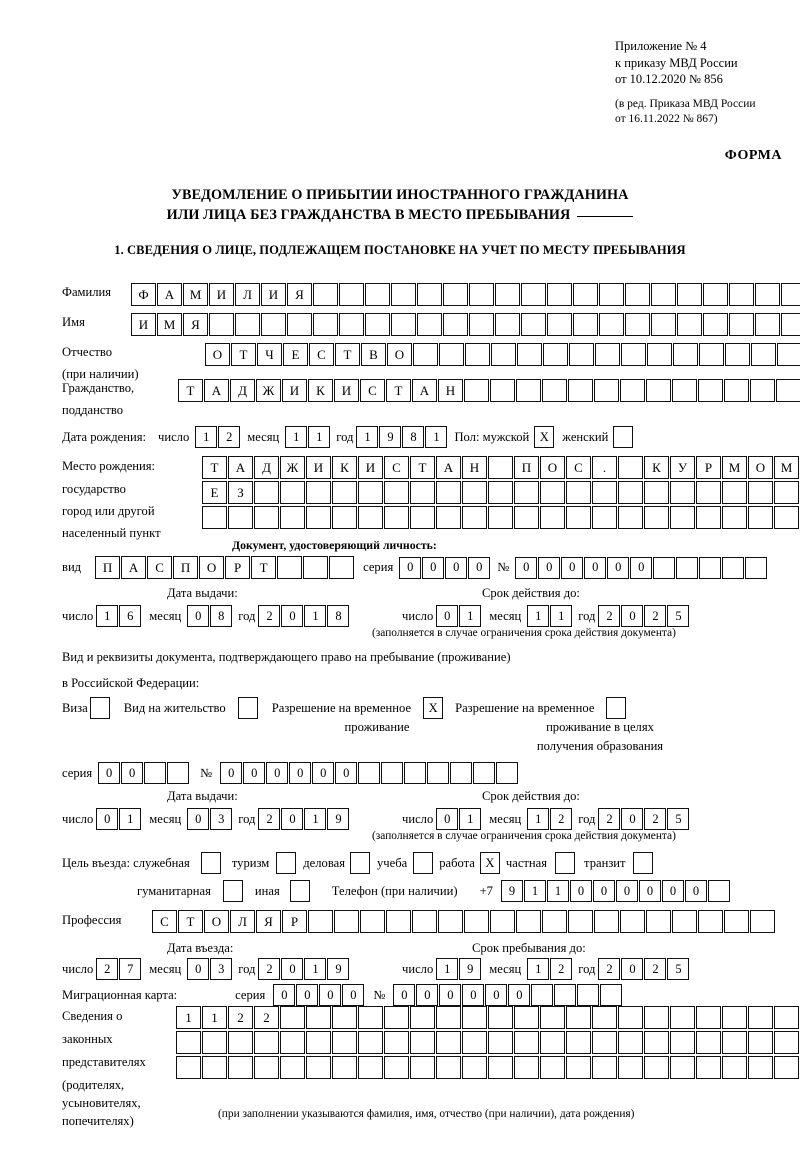  Describe the element at coordinates (474, 467) in the screenshot. I see `char-cell: Н` at that location.